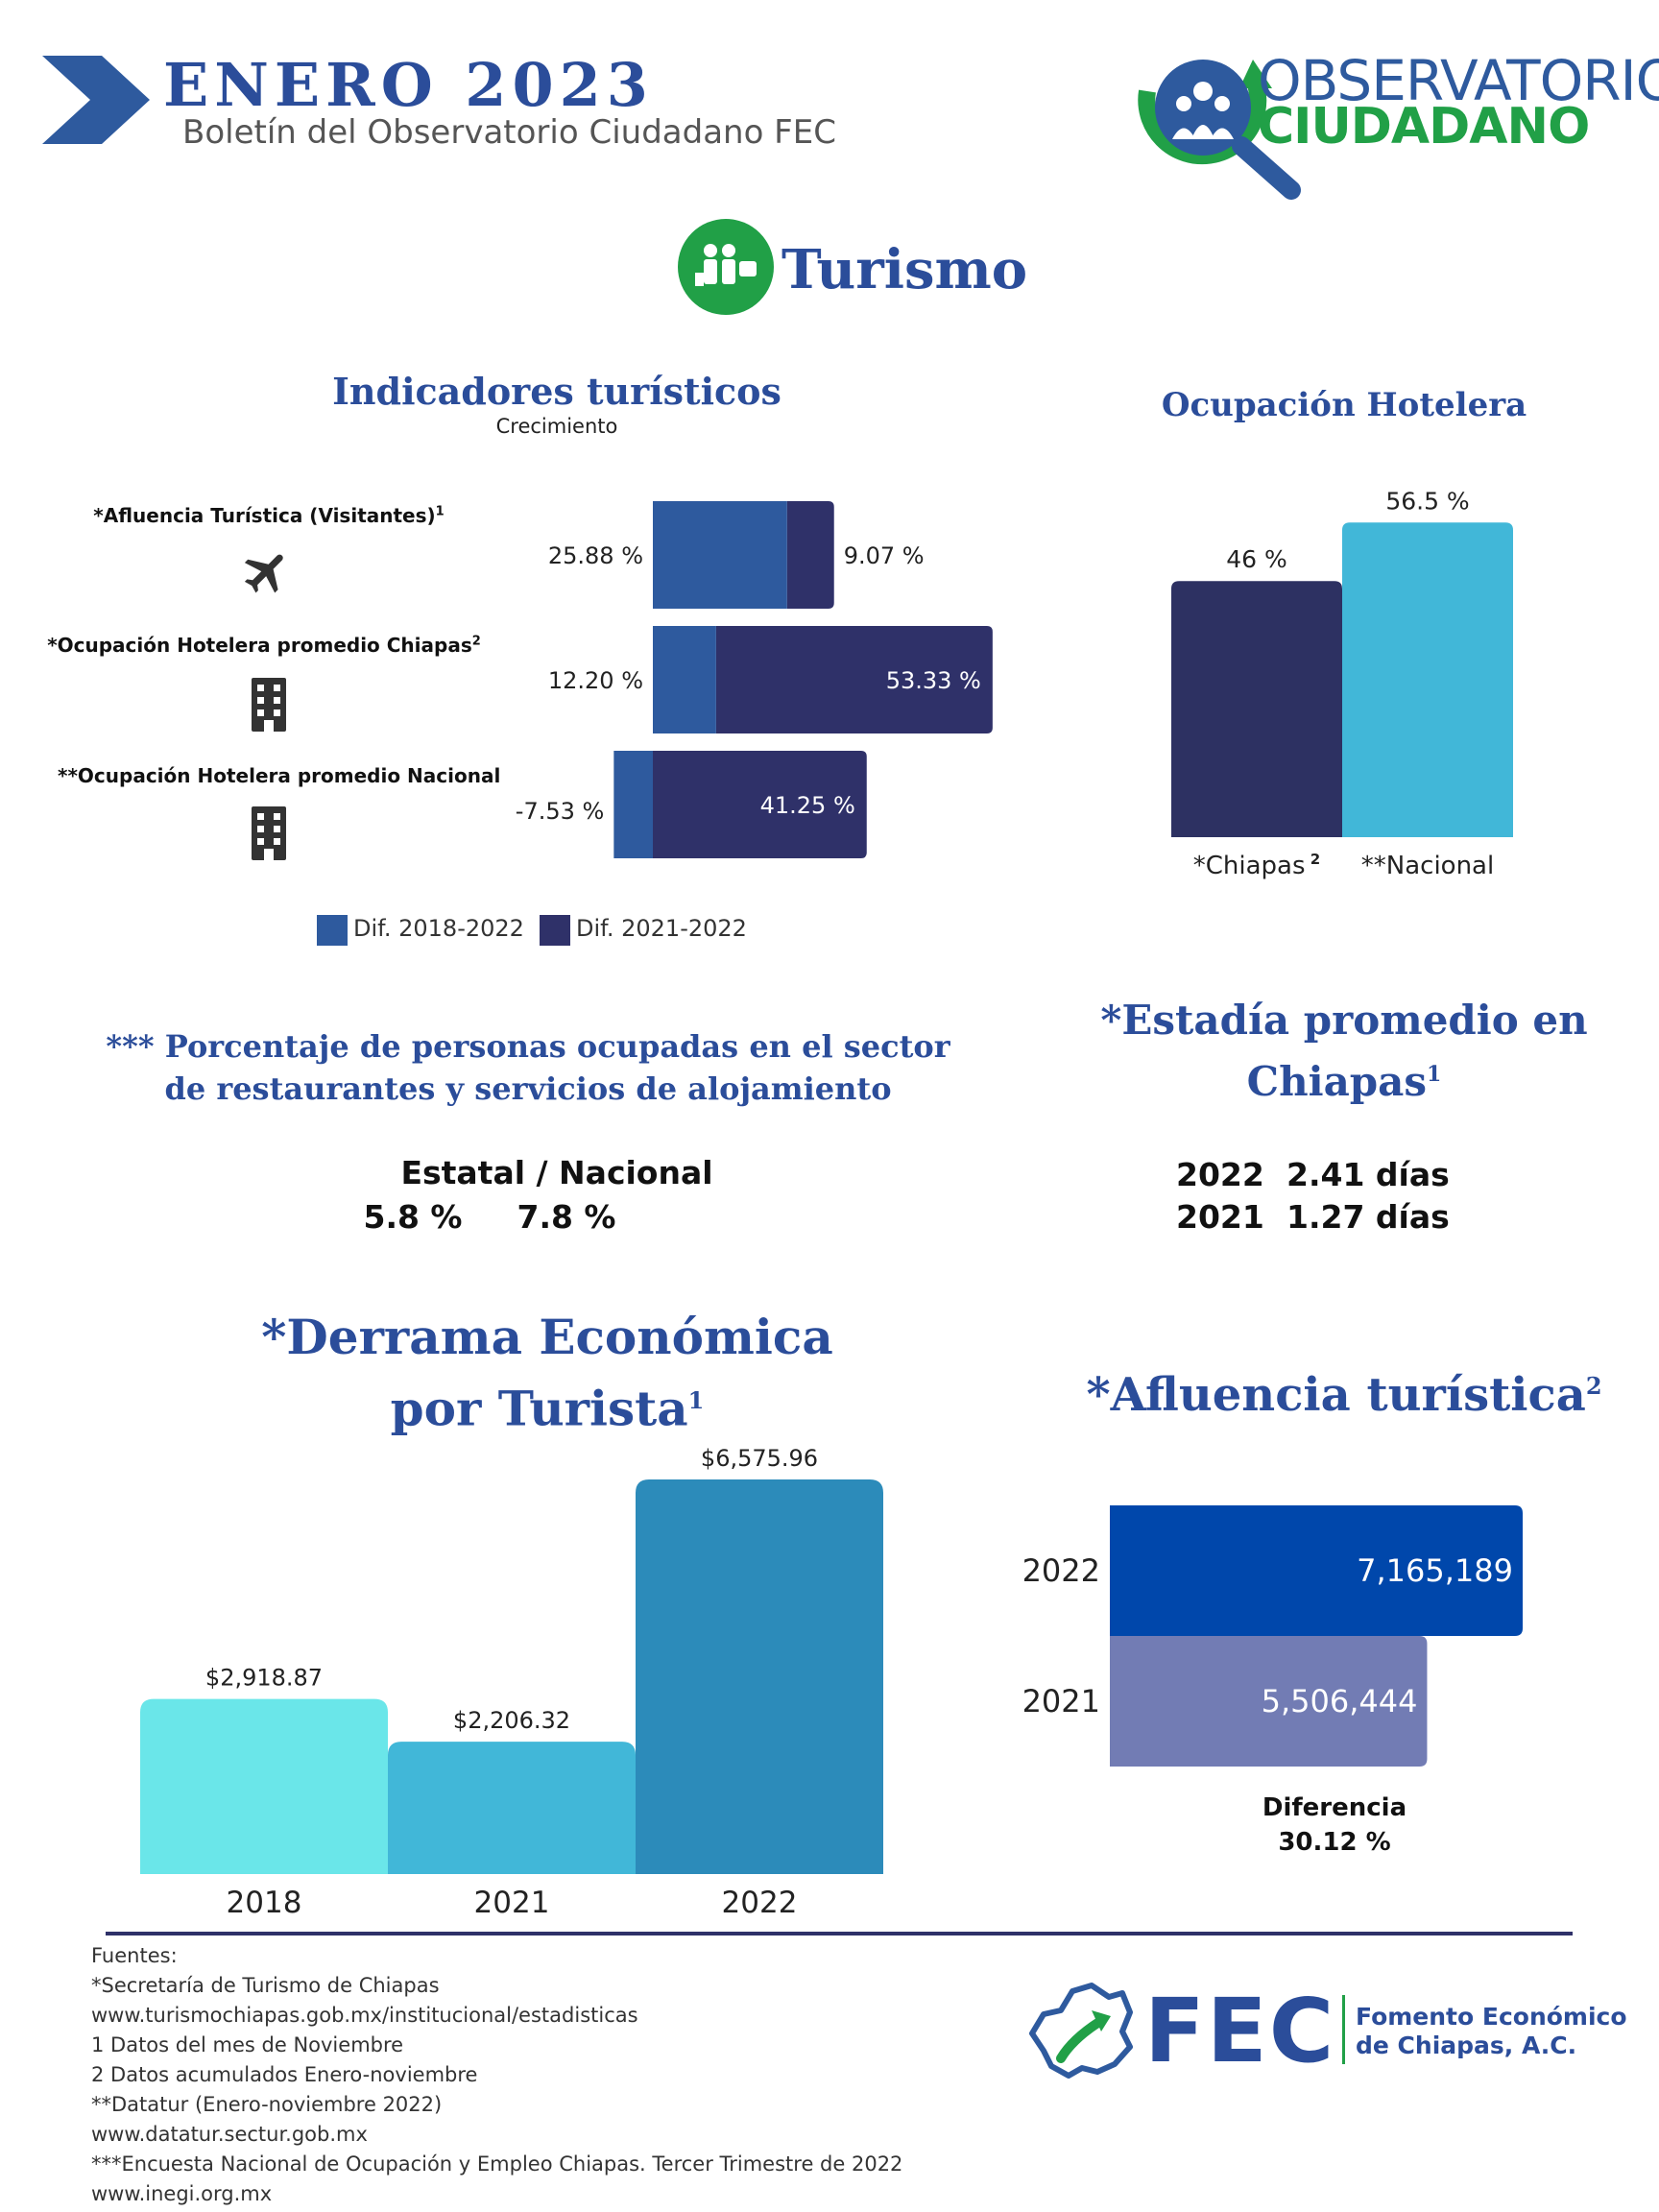 This screenshot has width=1659, height=2212. What do you see at coordinates (1492, 2017) in the screenshot?
I see `fec-logo-line1: Fomento Económico` at bounding box center [1492, 2017].